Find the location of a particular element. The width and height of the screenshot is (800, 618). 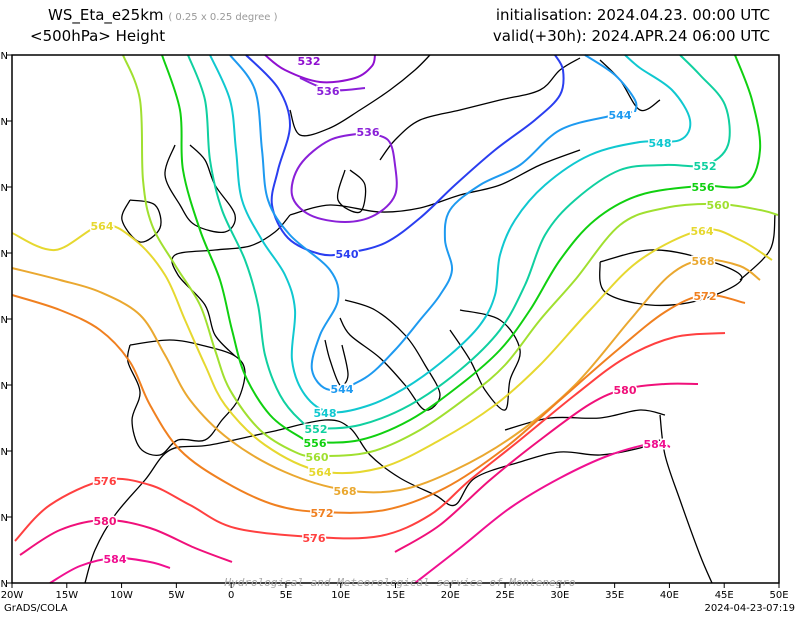

variable-title: <500hPa> Height is located at coordinates (98, 36).